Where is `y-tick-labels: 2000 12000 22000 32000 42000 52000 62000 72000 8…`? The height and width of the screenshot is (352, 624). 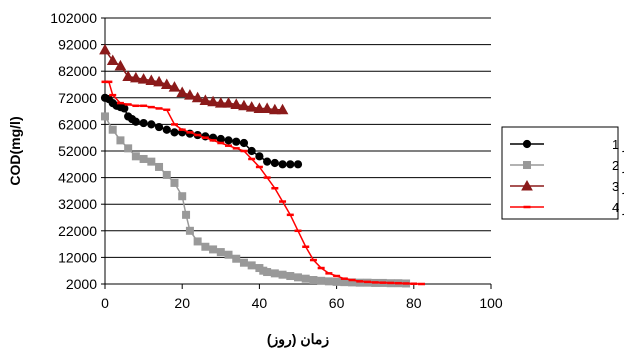
y-tick-labels: 2000 12000 22000 32000 42000 52000 62000 72000 8… is located at coordinates (73, 151).